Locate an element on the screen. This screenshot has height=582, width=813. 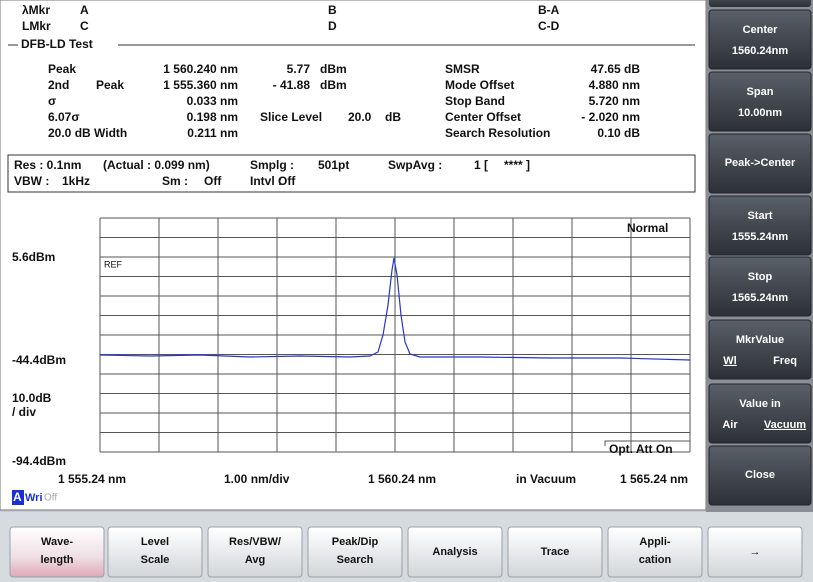
button-title: Value in is located at coordinates (760, 404).